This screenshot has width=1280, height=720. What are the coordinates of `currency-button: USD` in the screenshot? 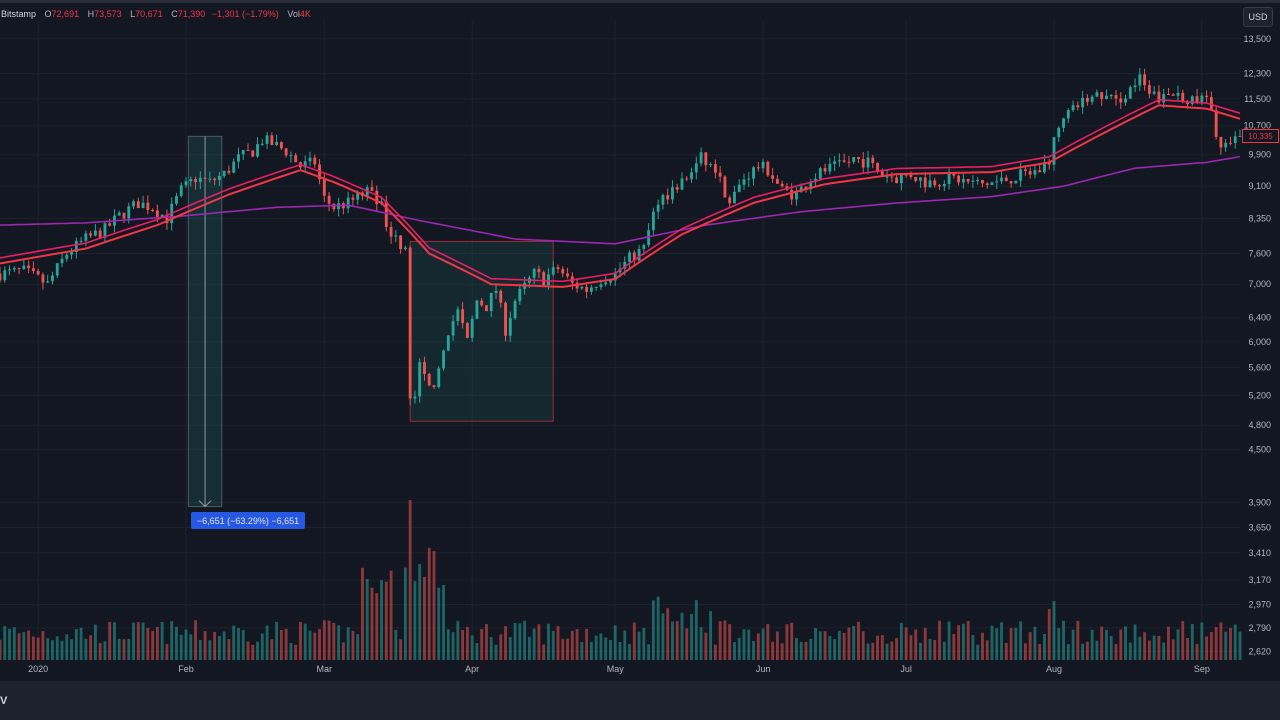 It's located at (1258, 17).